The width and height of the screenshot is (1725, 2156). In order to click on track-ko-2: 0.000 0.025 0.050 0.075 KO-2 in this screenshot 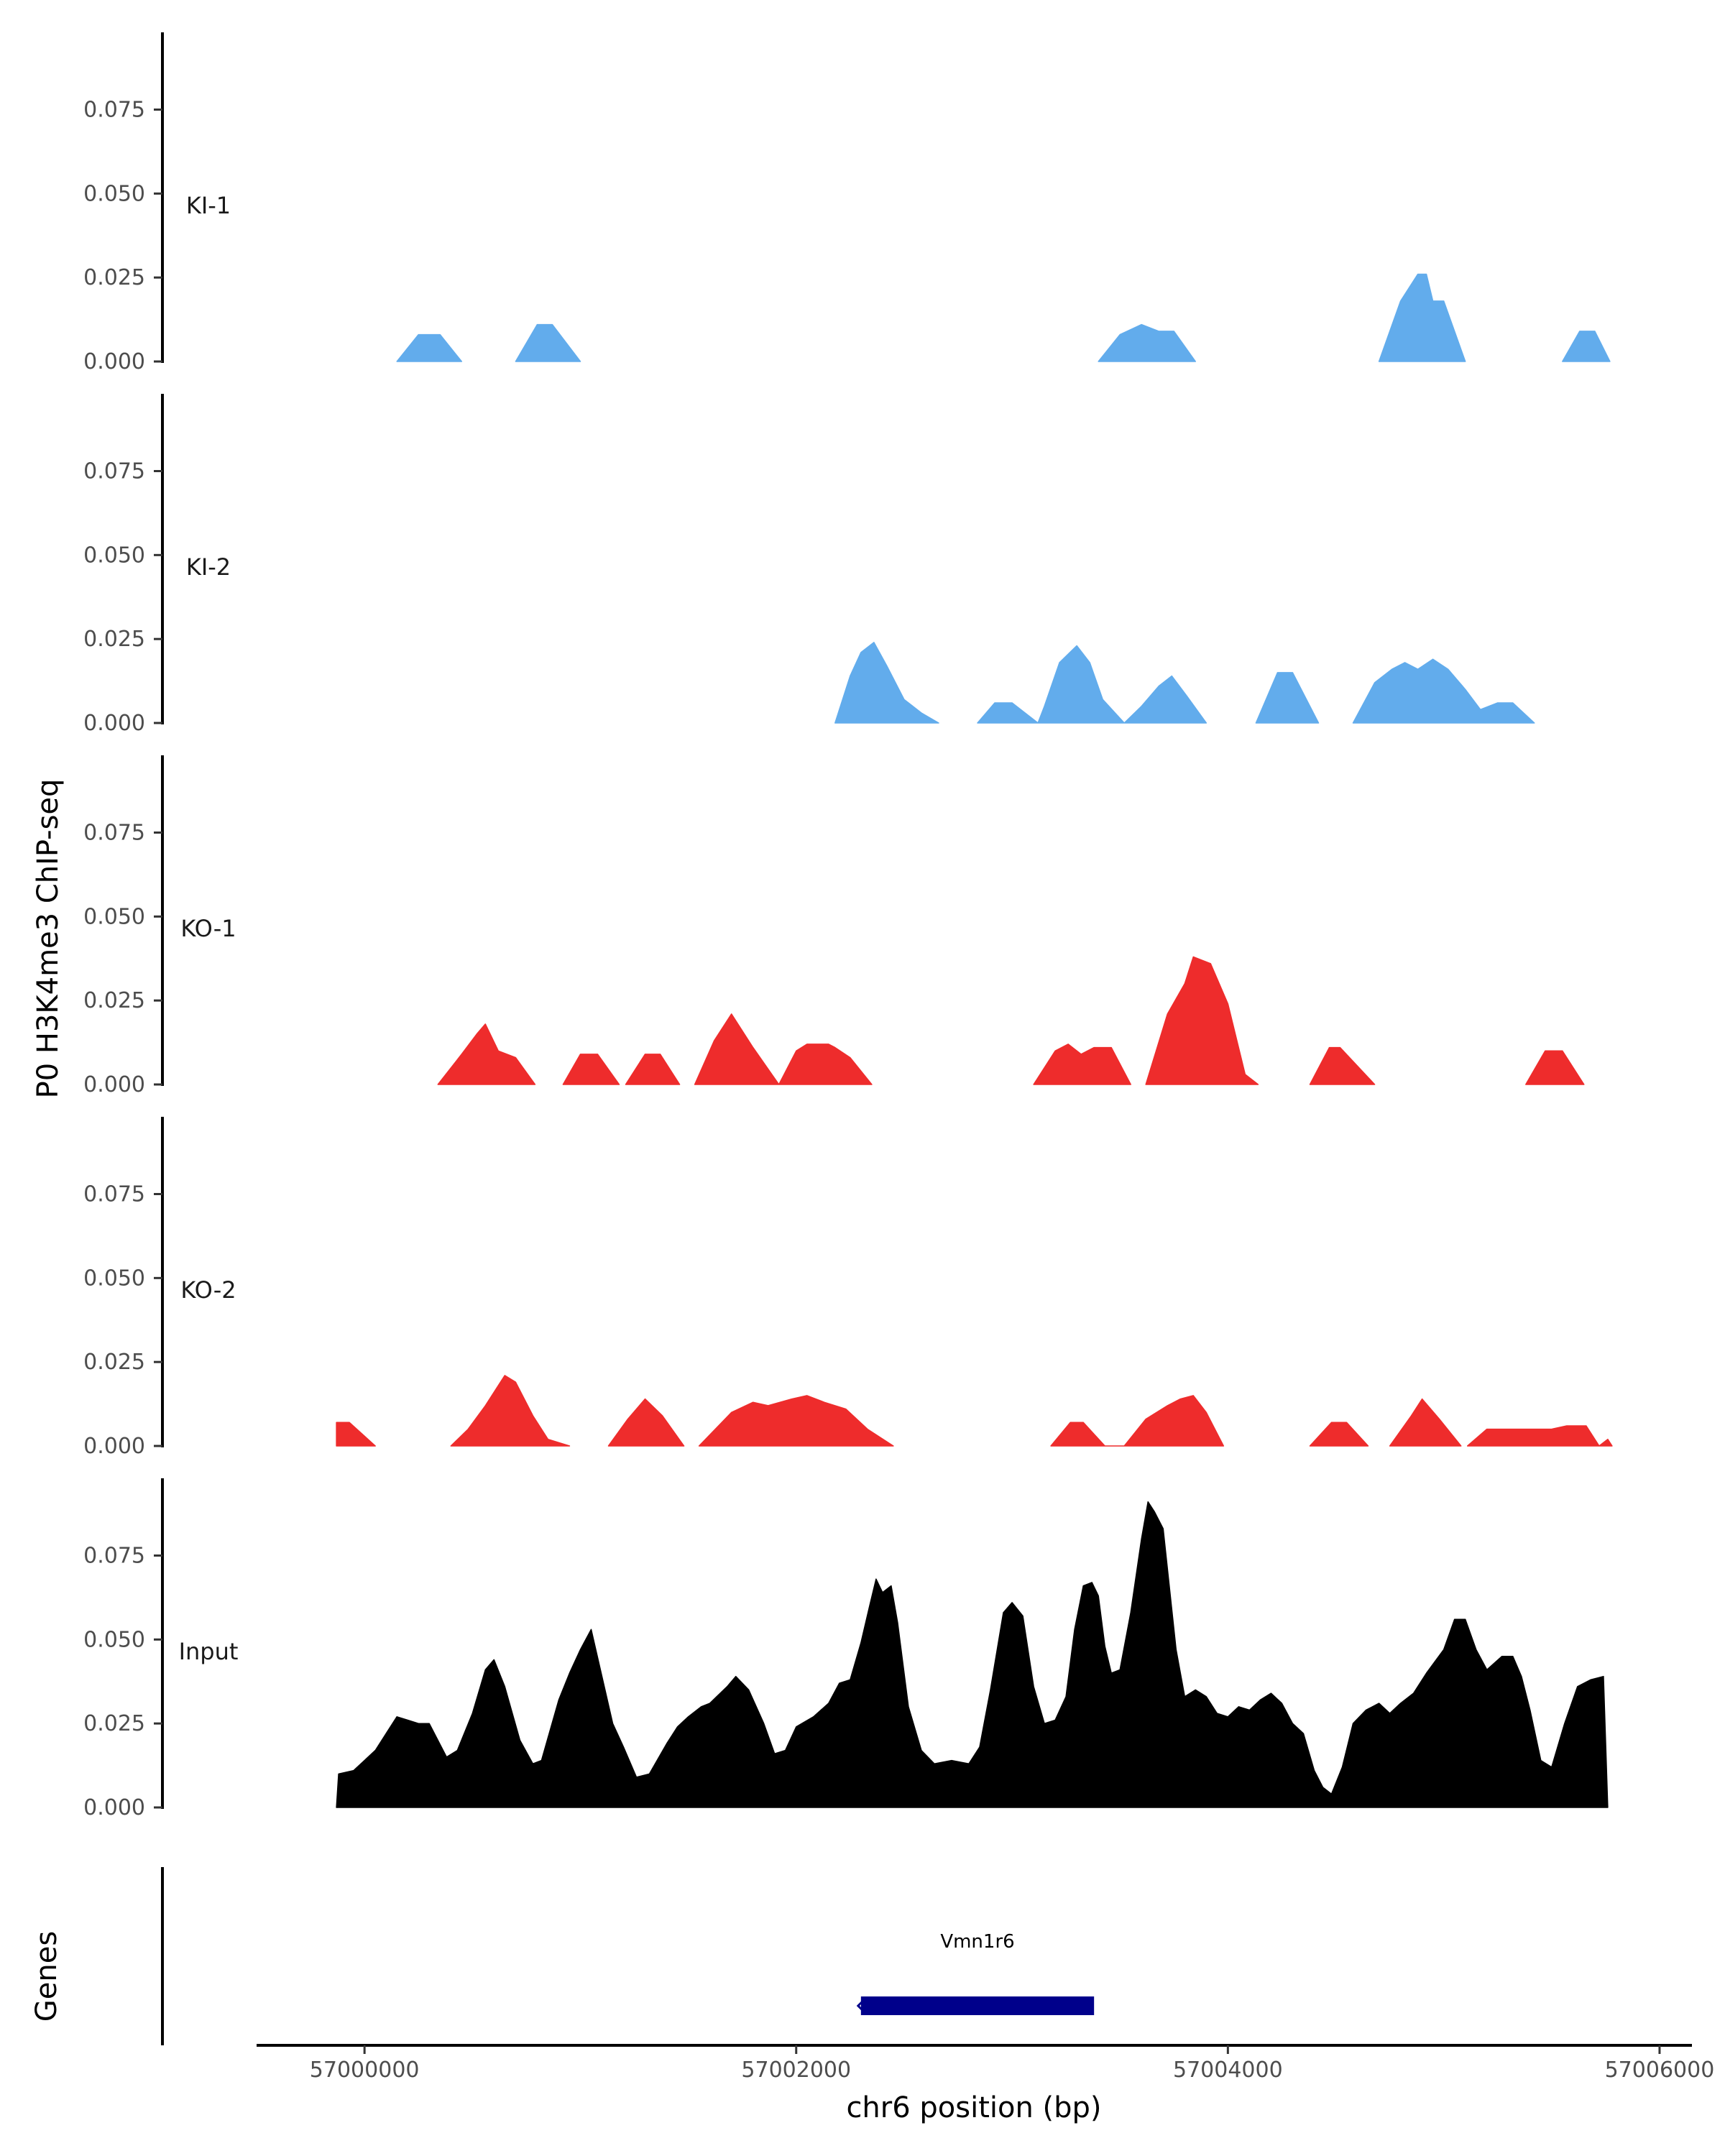, I will do `click(848, 1288)`.